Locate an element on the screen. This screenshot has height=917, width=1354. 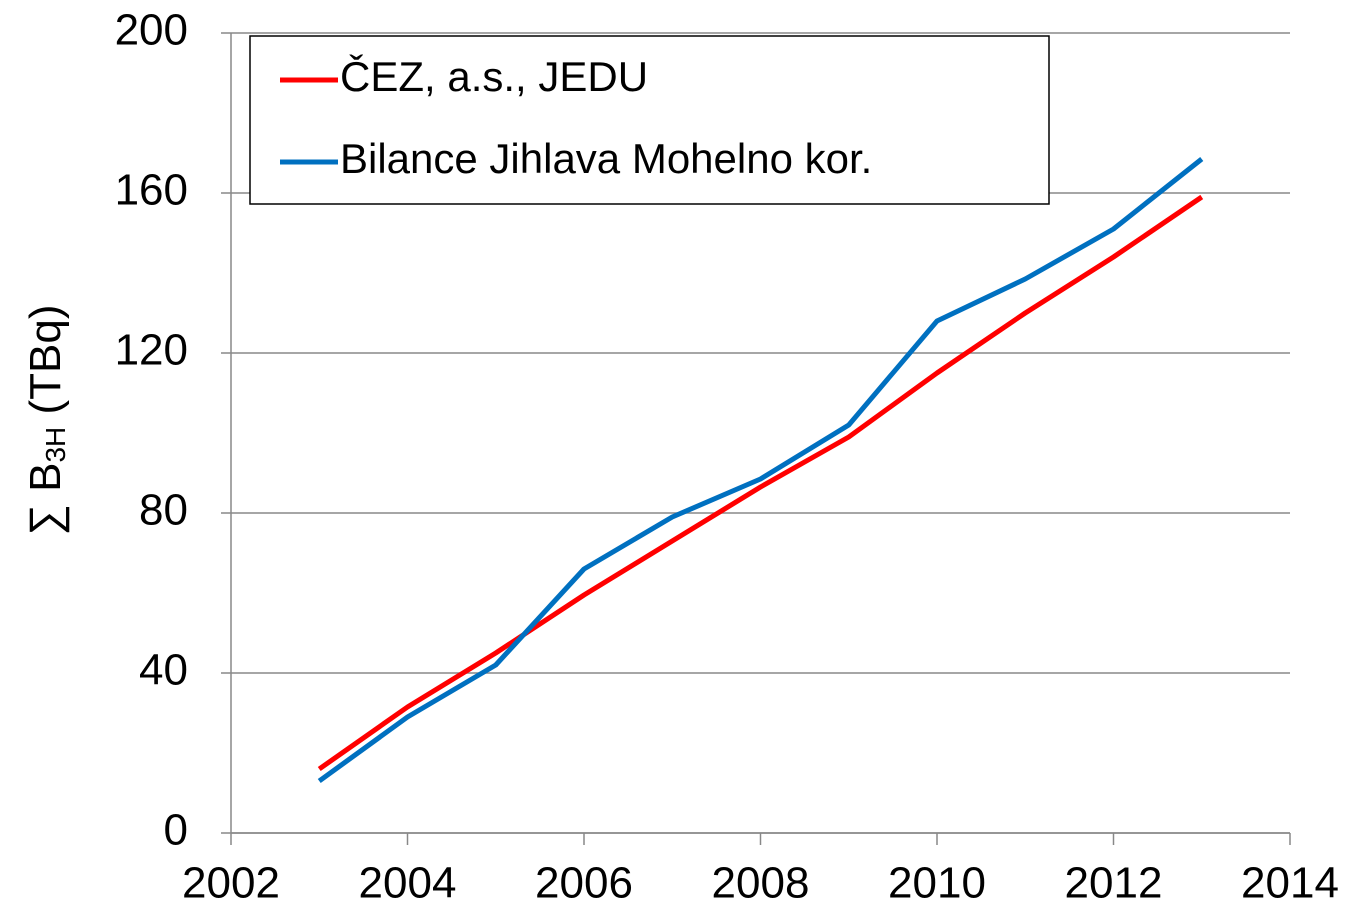
x-tick-label: 2010 is located at coordinates (937, 883).